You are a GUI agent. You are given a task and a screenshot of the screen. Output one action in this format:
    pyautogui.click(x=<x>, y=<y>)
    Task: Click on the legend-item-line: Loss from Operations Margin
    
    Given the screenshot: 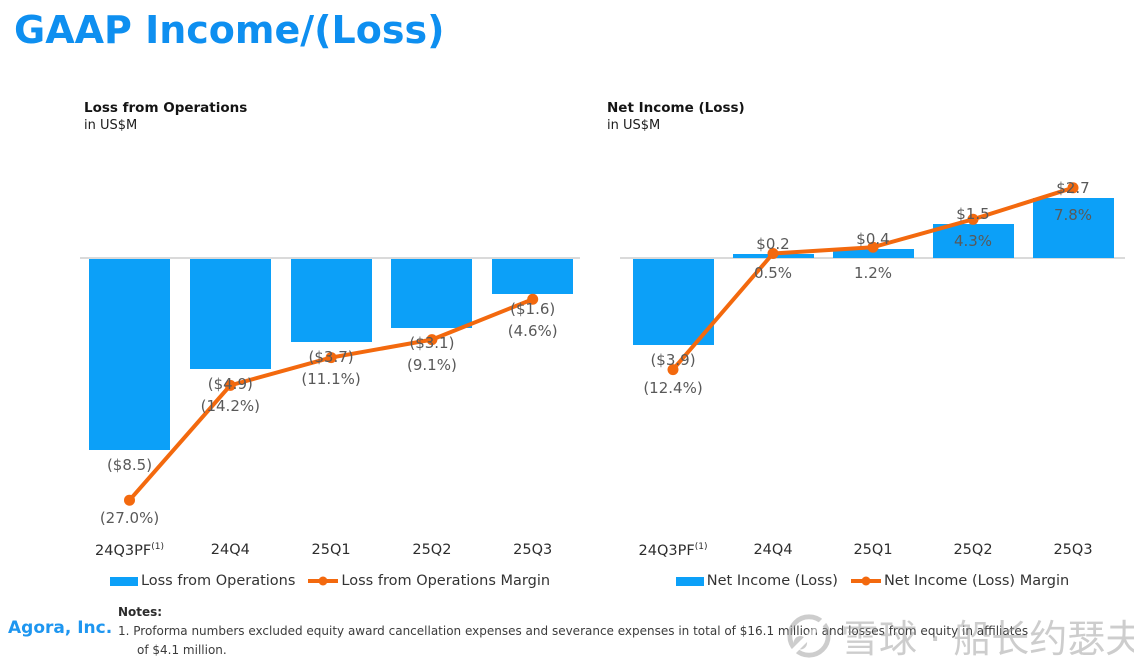 What is the action you would take?
    pyautogui.click(x=429, y=581)
    